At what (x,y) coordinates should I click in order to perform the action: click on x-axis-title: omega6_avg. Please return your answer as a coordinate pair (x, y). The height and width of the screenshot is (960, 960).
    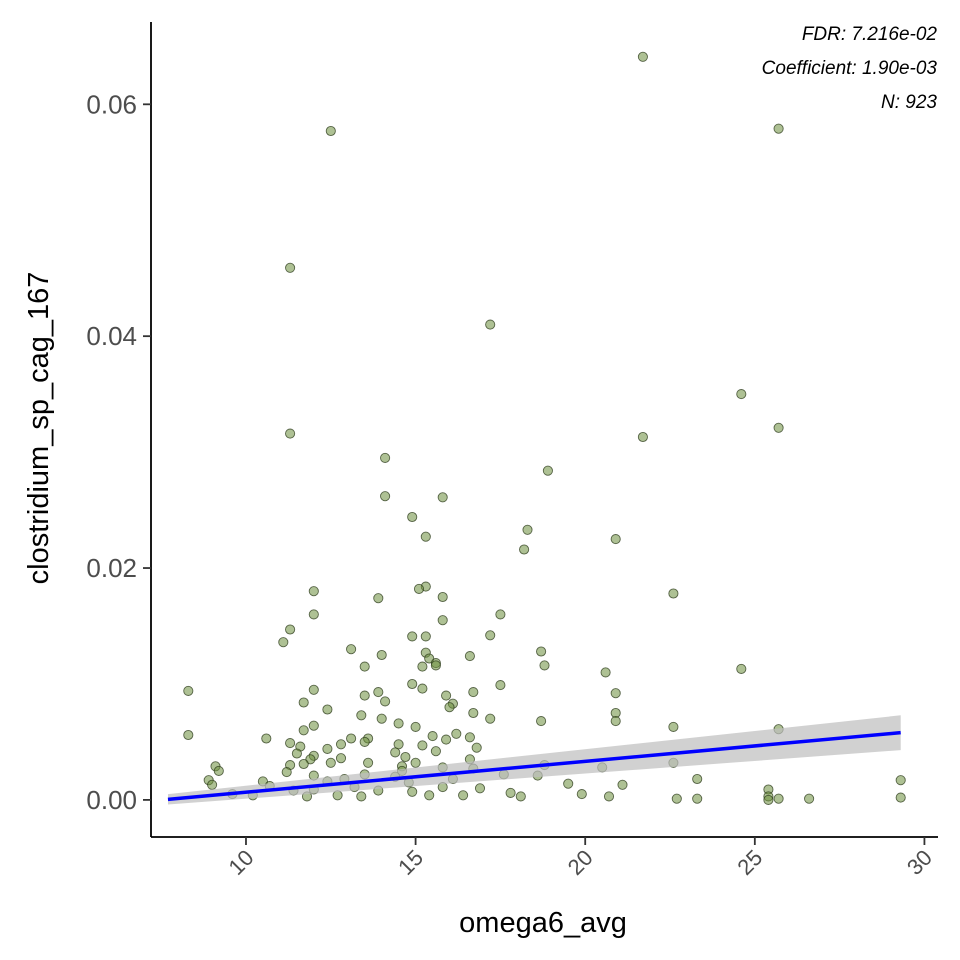
    Looking at the image, I should click on (543, 923).